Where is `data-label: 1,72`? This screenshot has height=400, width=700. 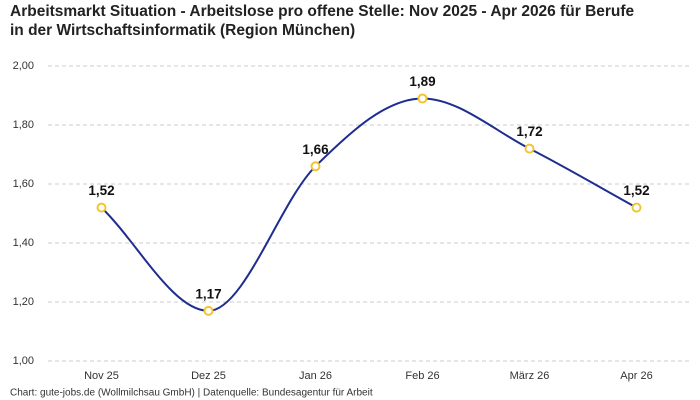
data-label: 1,72 is located at coordinates (529, 131).